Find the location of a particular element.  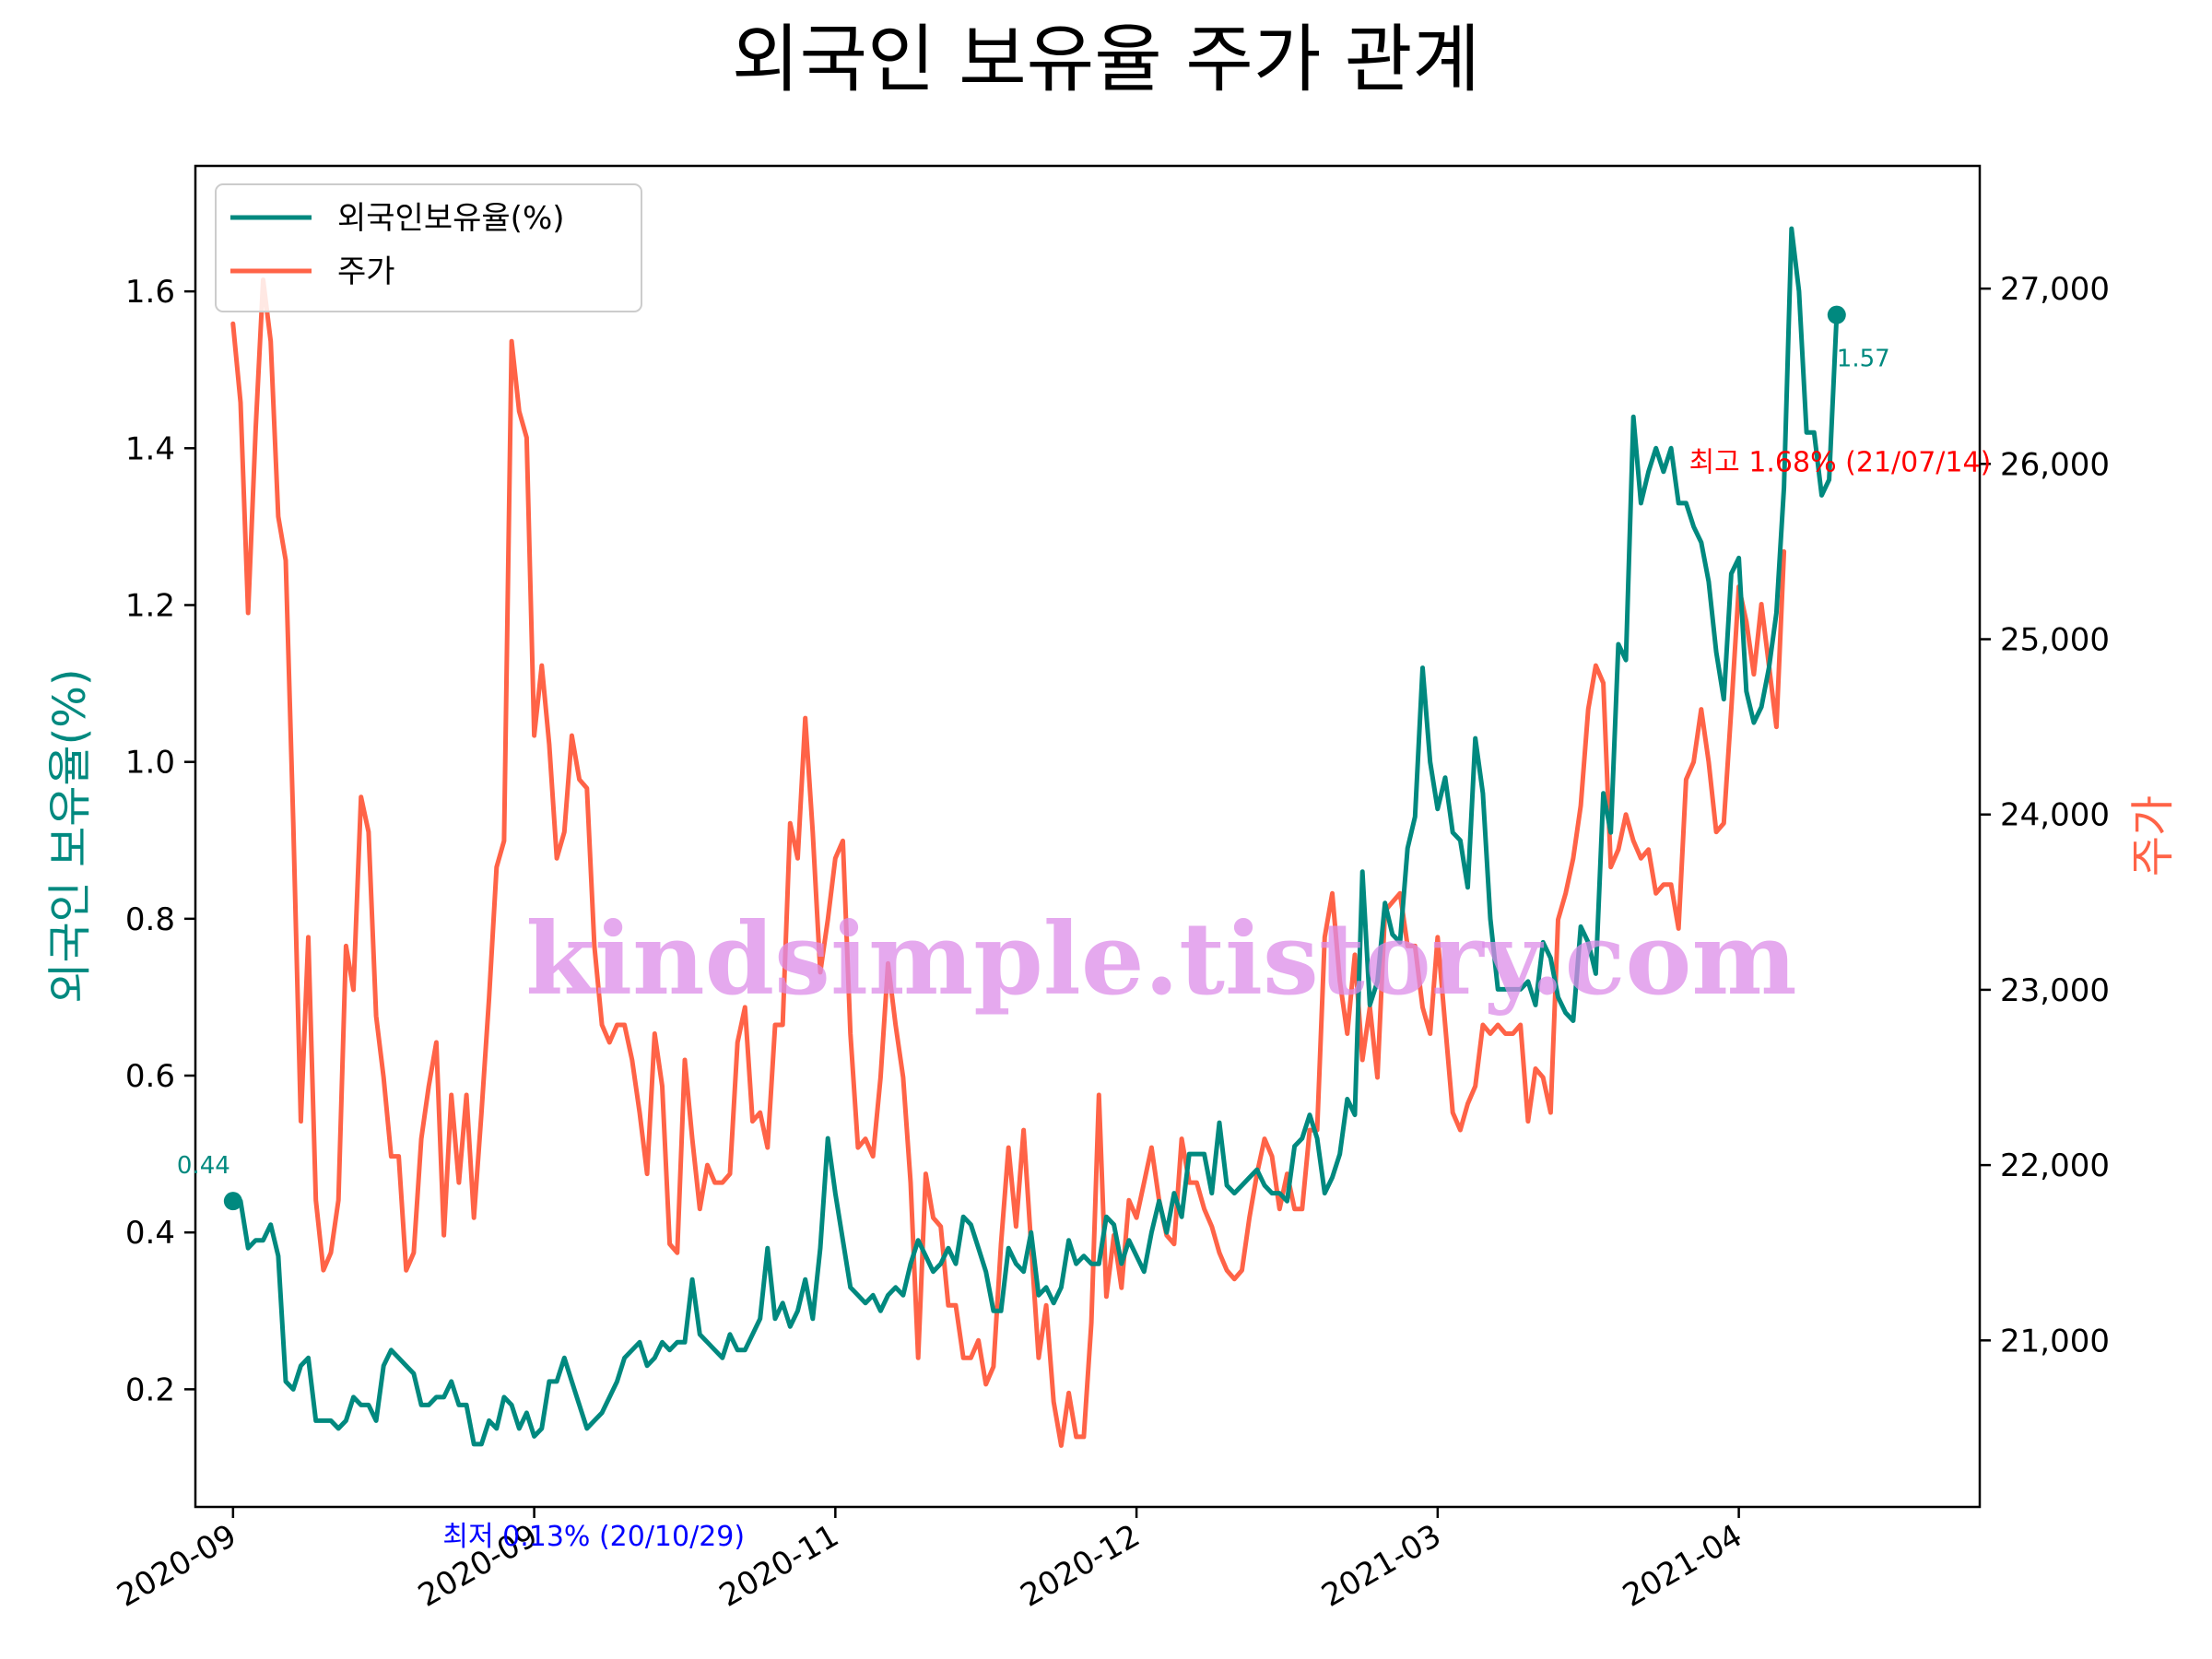

chart-title: 외국인 보유율 주가 관계 is located at coordinates (1106, 59).